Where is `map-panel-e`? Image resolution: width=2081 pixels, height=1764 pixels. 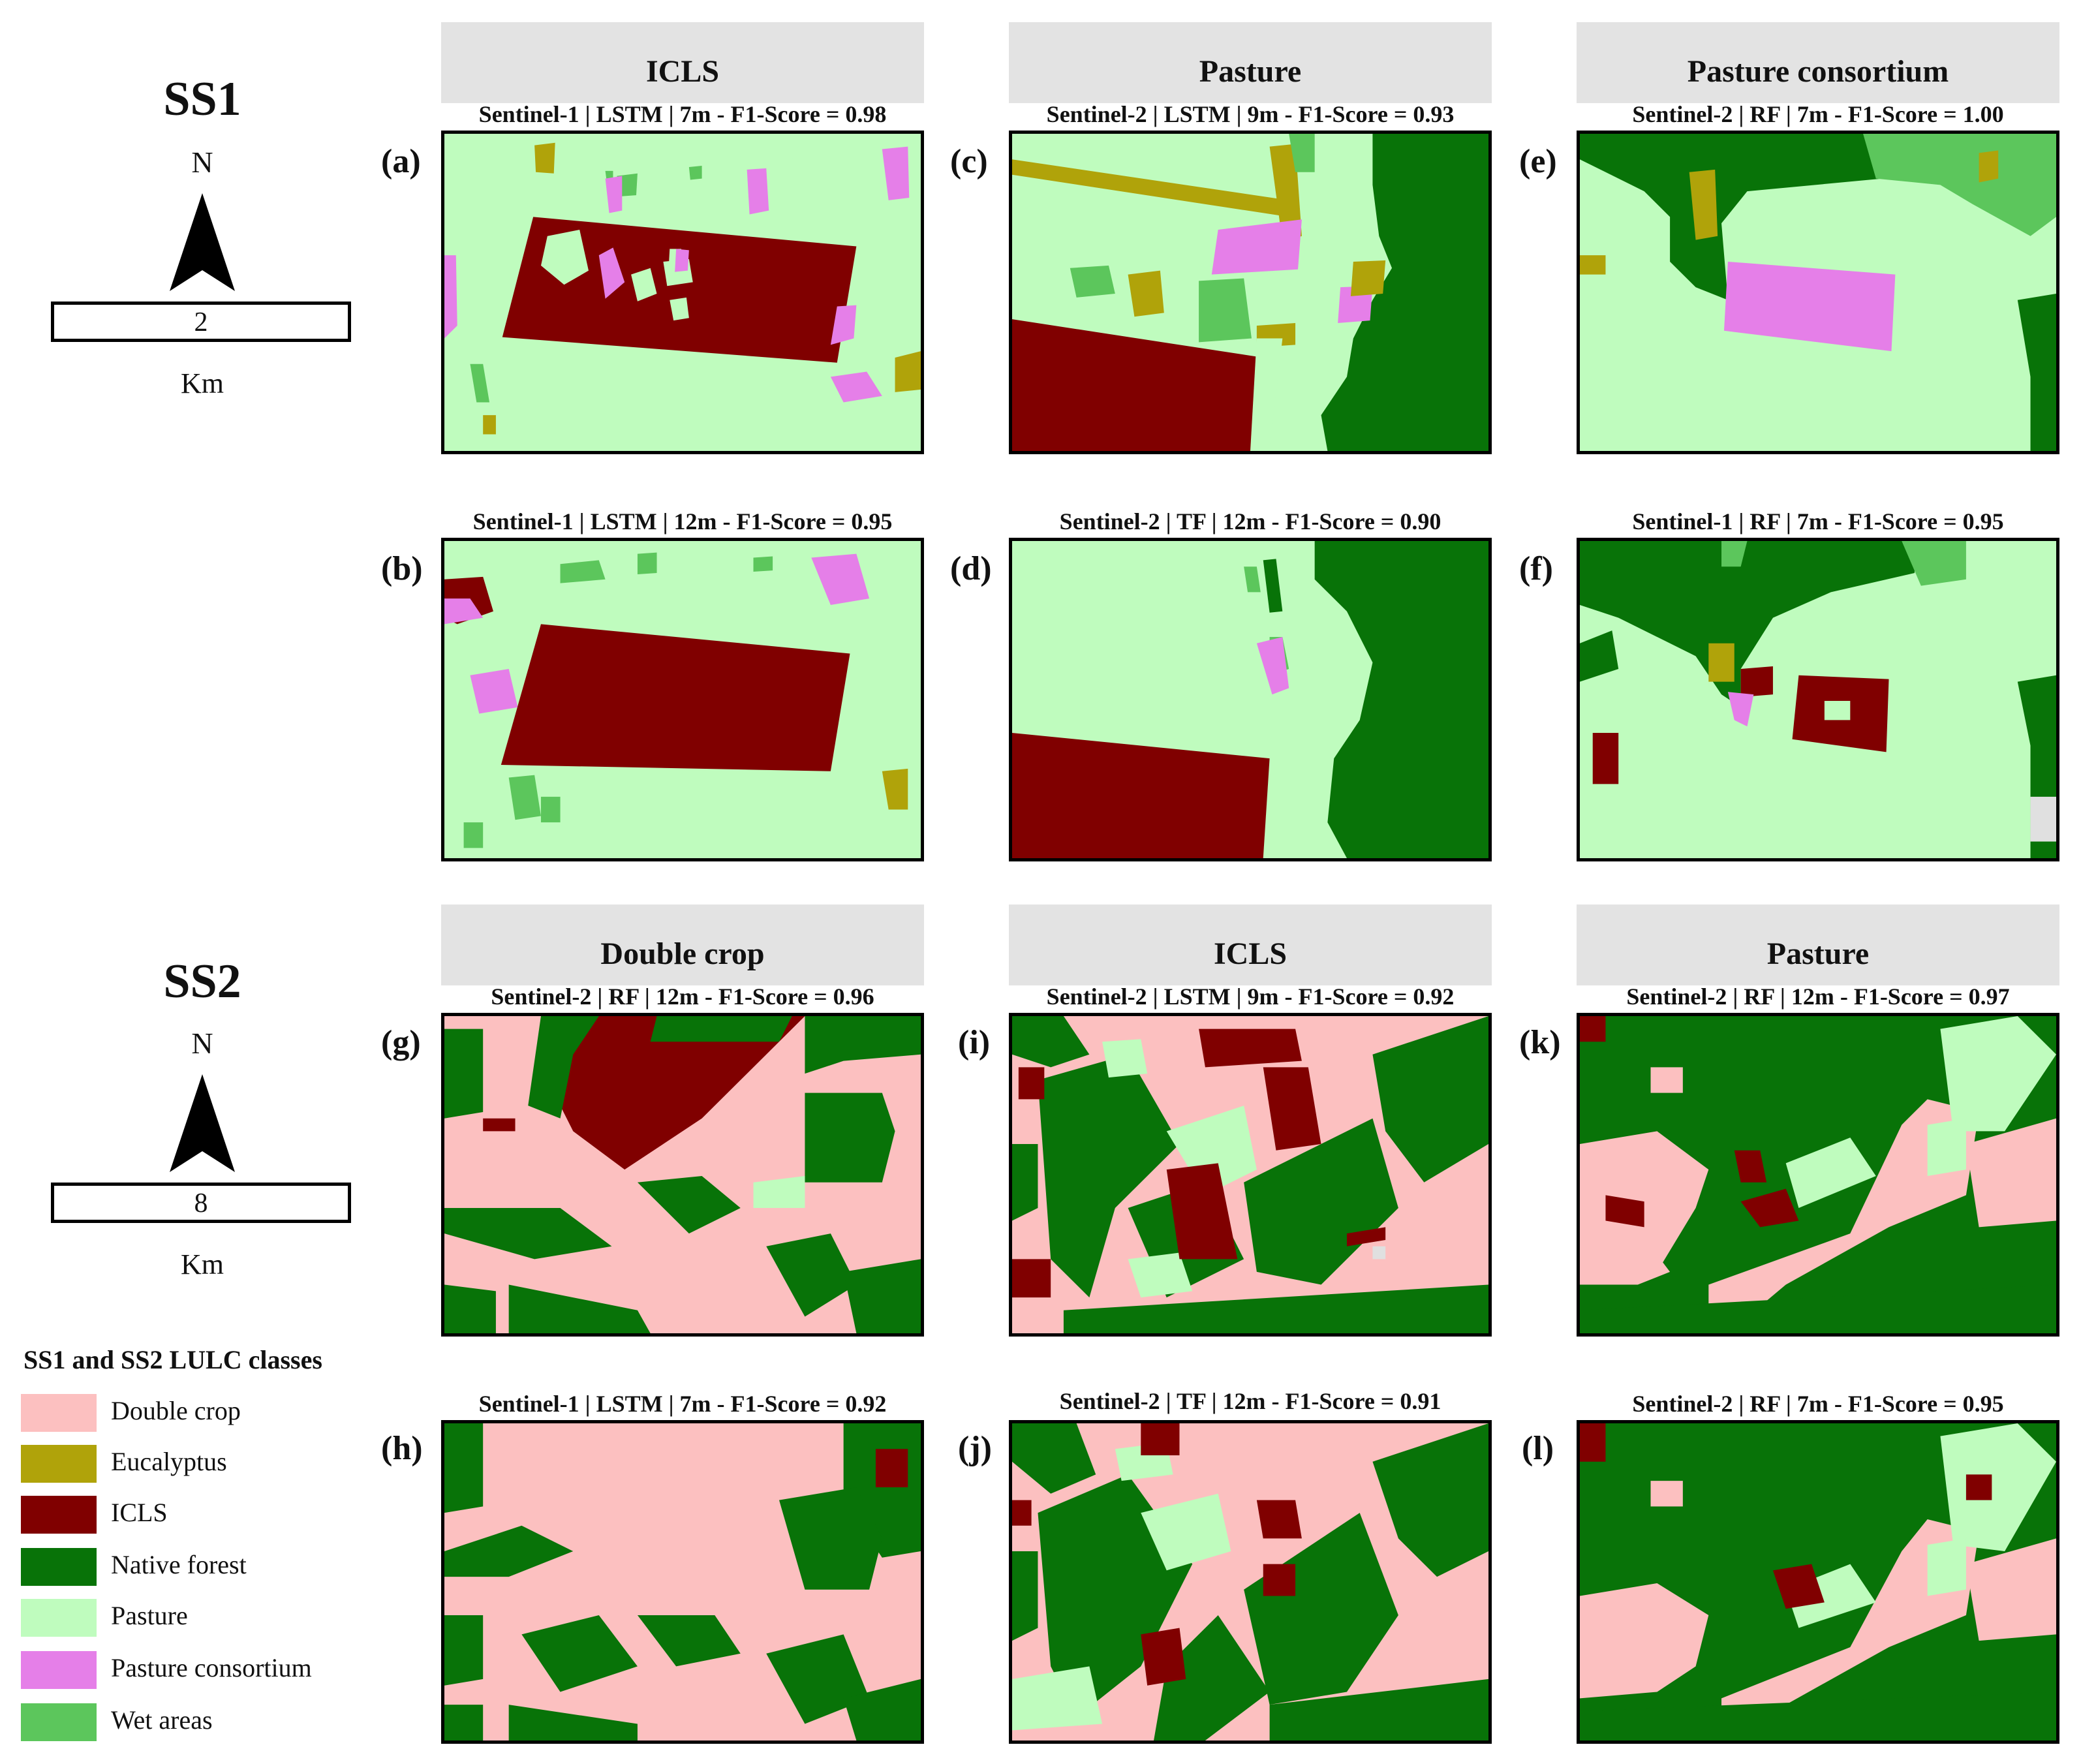 map-panel-e is located at coordinates (1818, 292).